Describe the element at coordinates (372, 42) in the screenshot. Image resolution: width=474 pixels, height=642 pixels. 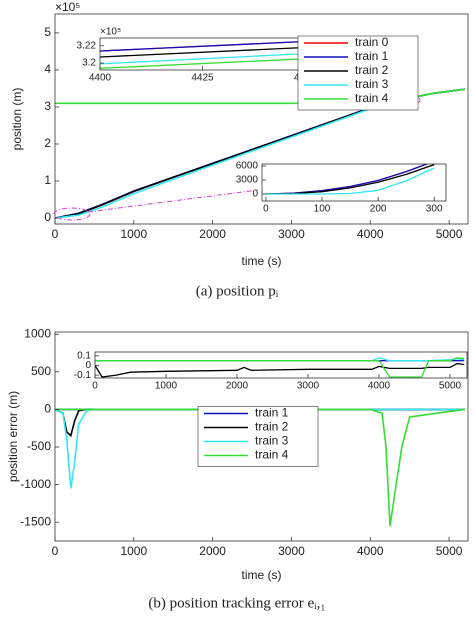
I see `legend-label: train 0` at that location.